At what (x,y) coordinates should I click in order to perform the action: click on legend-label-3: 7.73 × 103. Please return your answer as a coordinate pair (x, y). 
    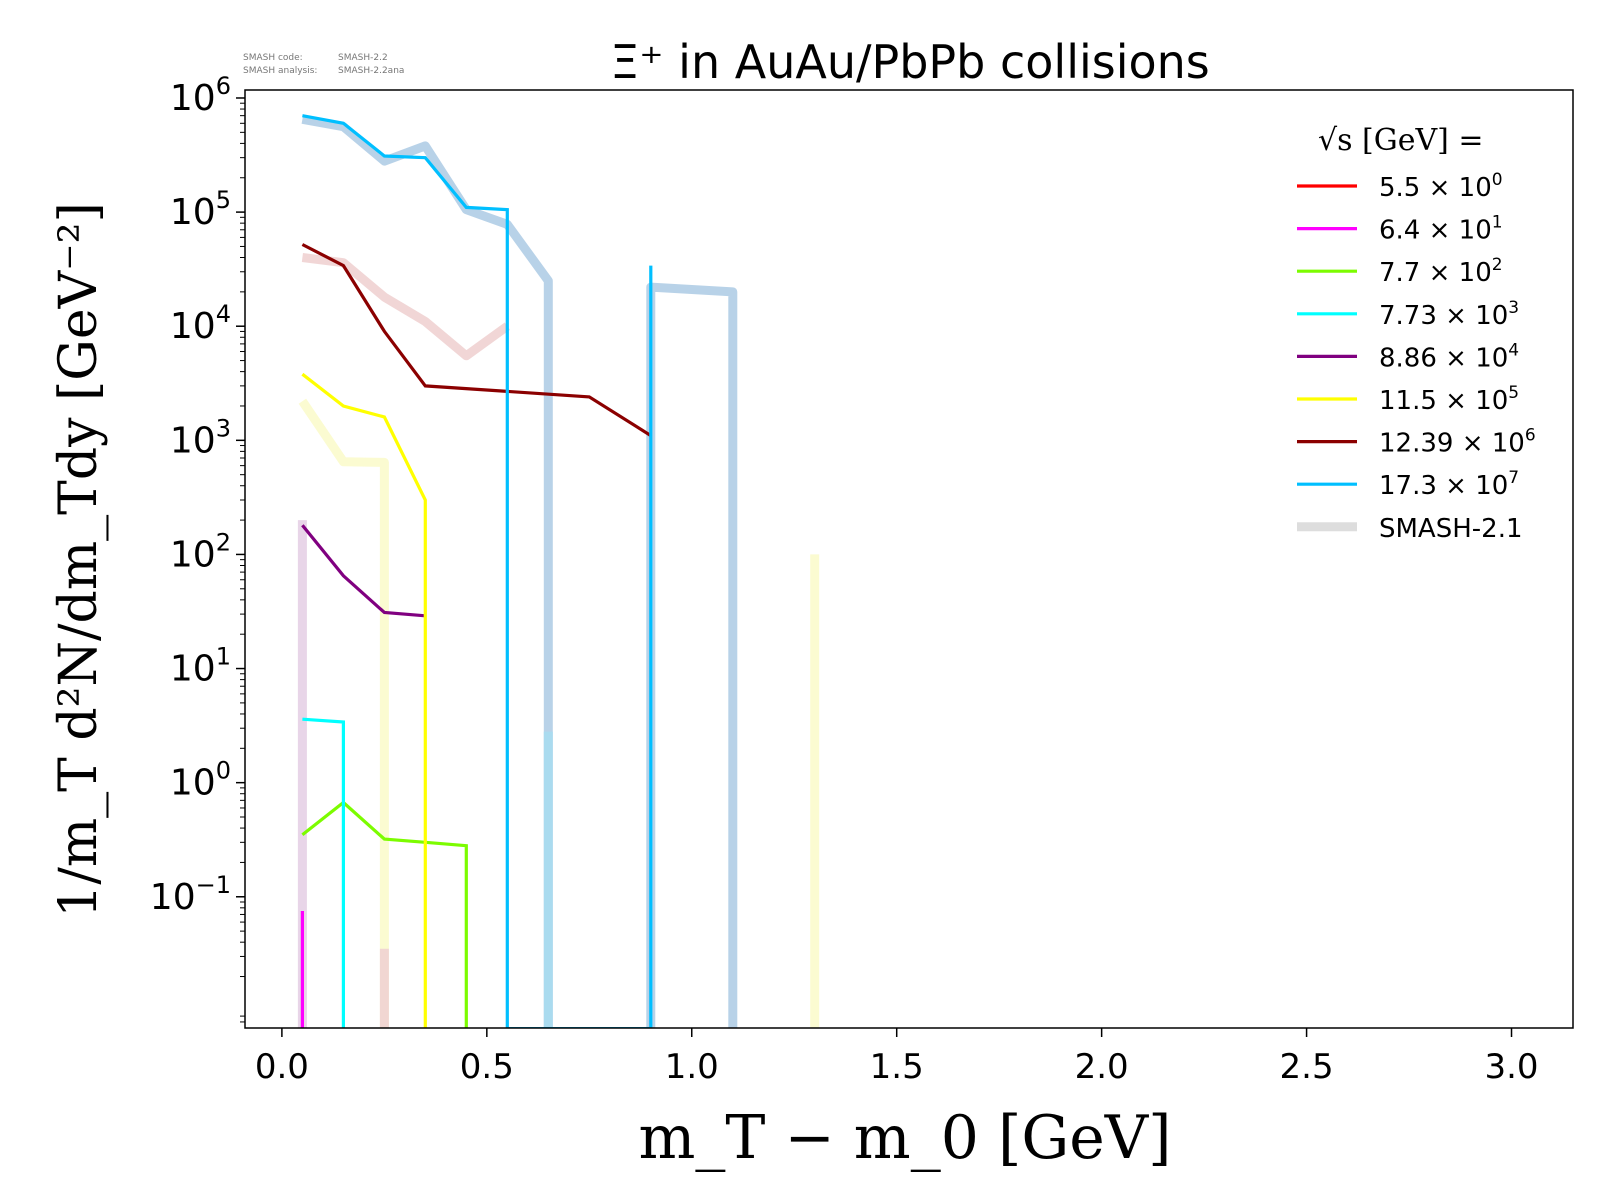
    Looking at the image, I should click on (1449, 314).